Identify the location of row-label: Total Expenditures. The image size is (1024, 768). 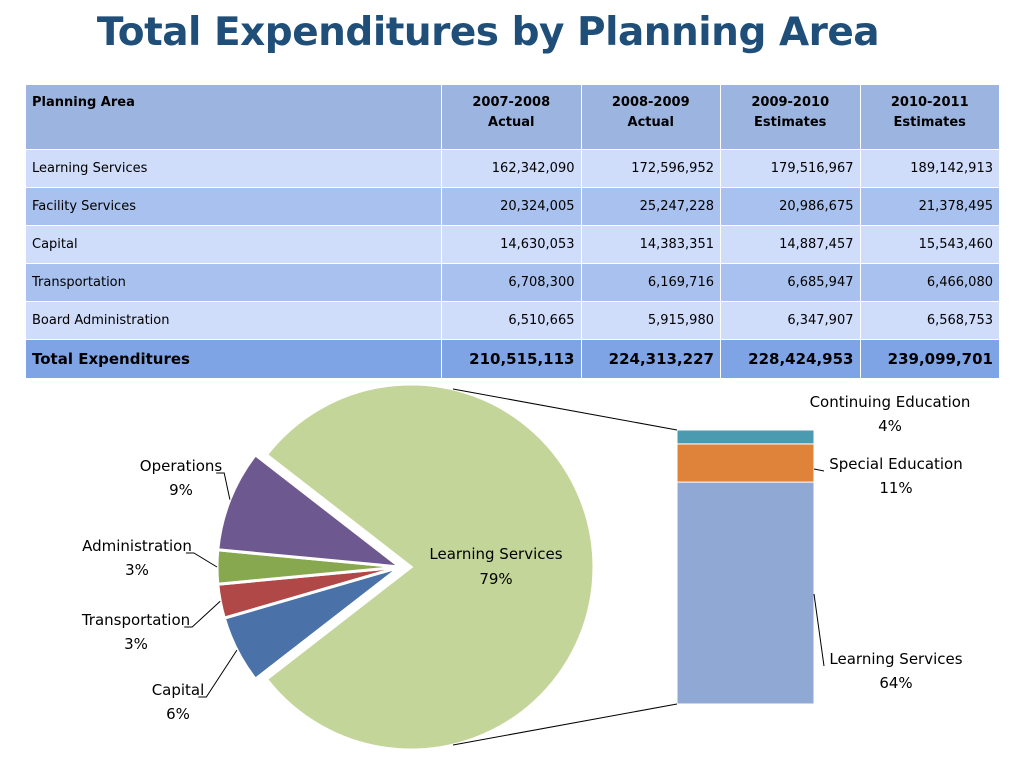
(233, 359).